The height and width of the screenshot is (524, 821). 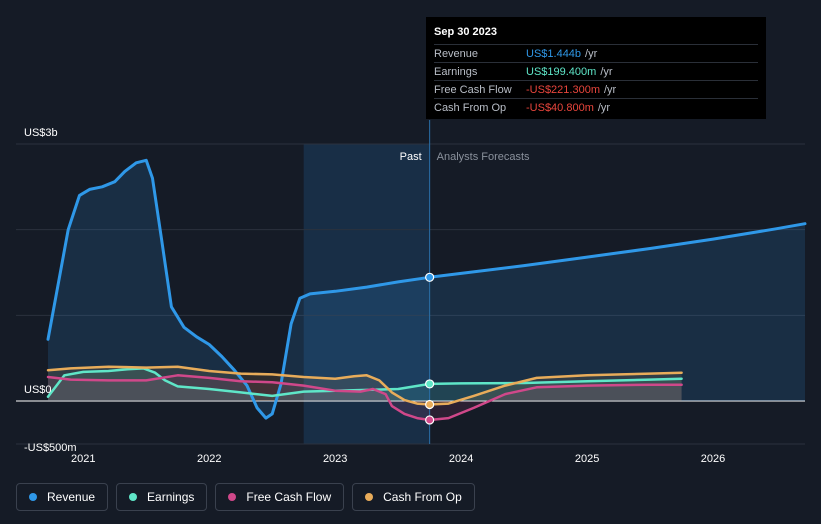 I want to click on cash-from-op-marker, so click(x=430, y=404).